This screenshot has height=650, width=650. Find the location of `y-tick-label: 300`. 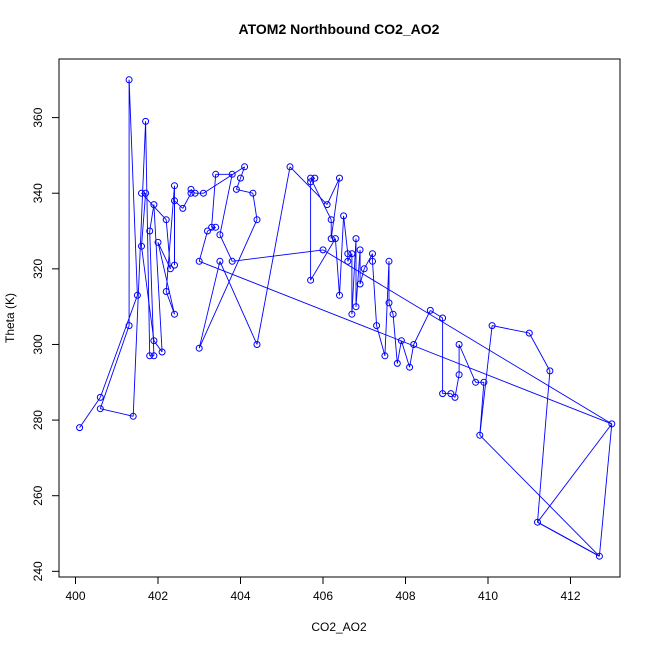

y-tick-label: 300 is located at coordinates (38, 344).